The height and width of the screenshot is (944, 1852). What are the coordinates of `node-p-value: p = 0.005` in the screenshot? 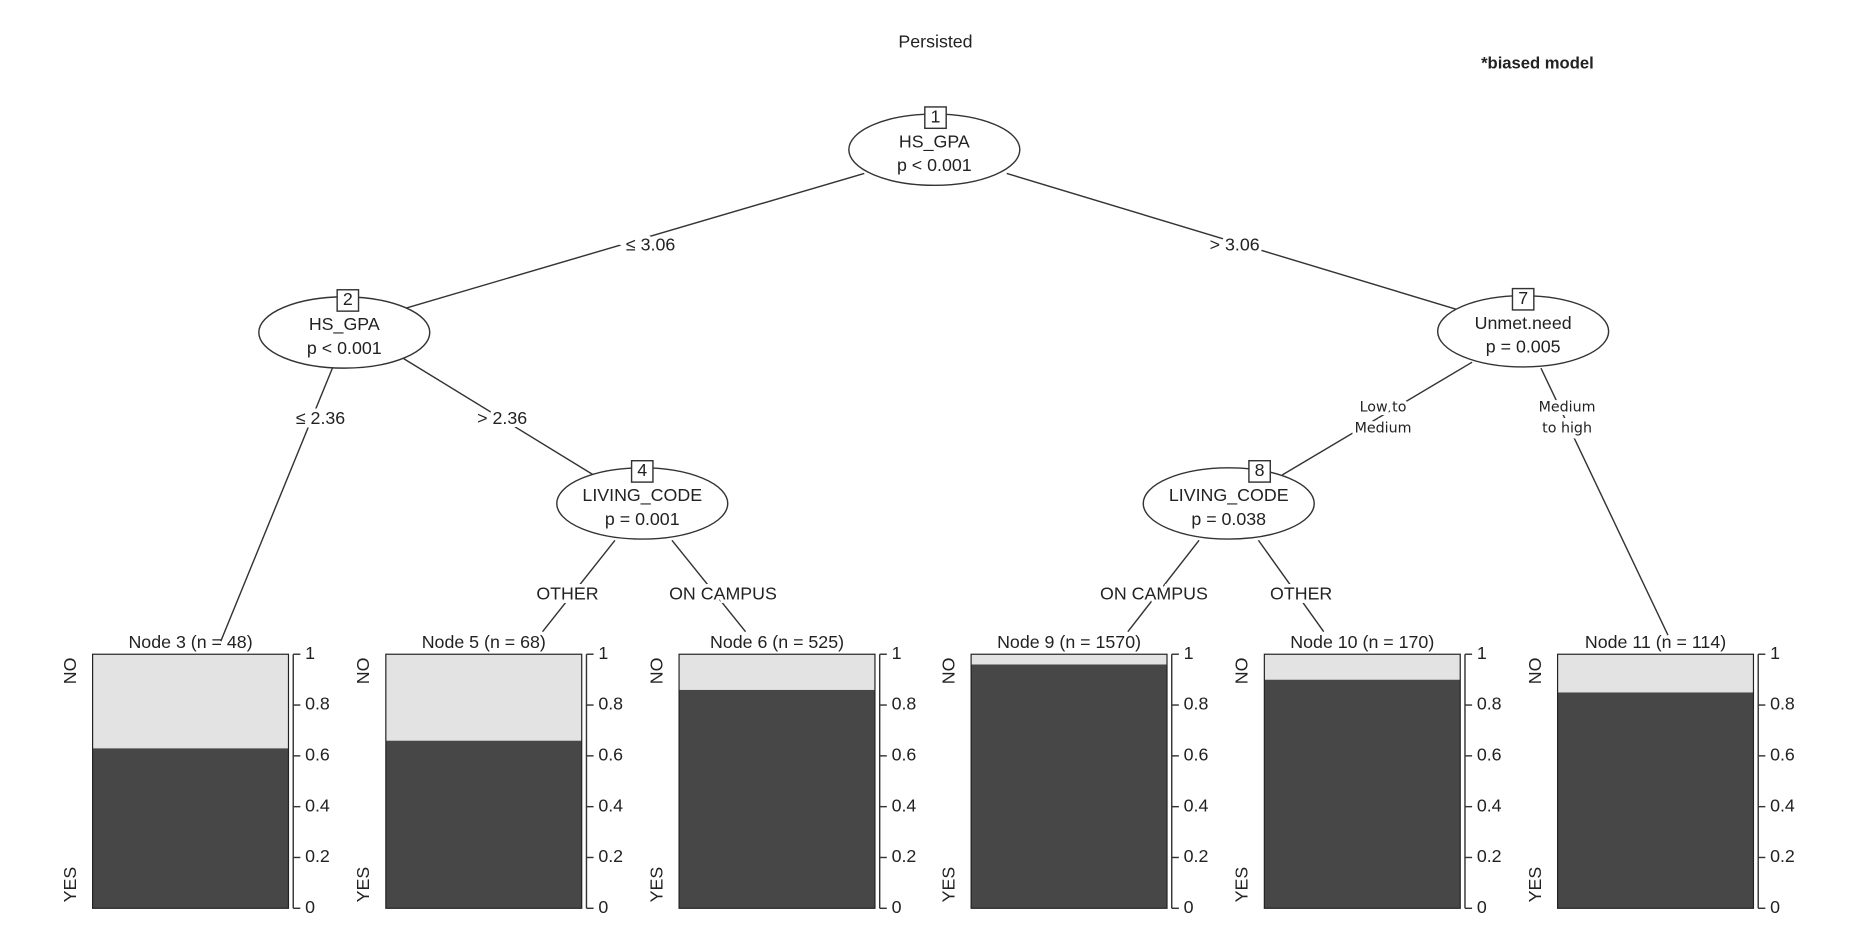 It's located at (1523, 347).